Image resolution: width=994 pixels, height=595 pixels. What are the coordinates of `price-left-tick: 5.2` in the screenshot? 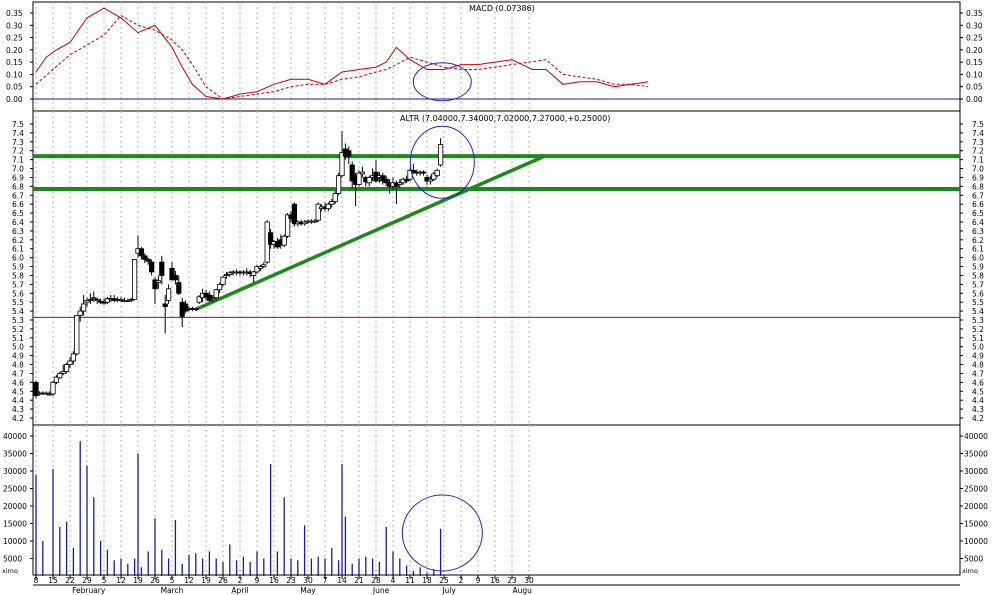 It's located at (18, 329).